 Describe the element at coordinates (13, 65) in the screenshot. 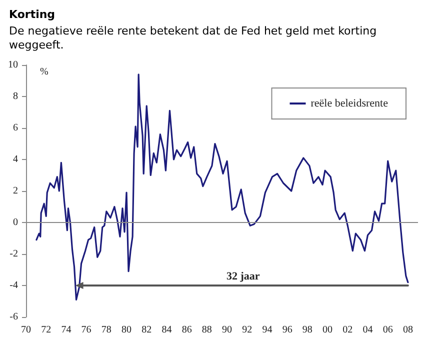

I see `y-tick-label: 10` at that location.